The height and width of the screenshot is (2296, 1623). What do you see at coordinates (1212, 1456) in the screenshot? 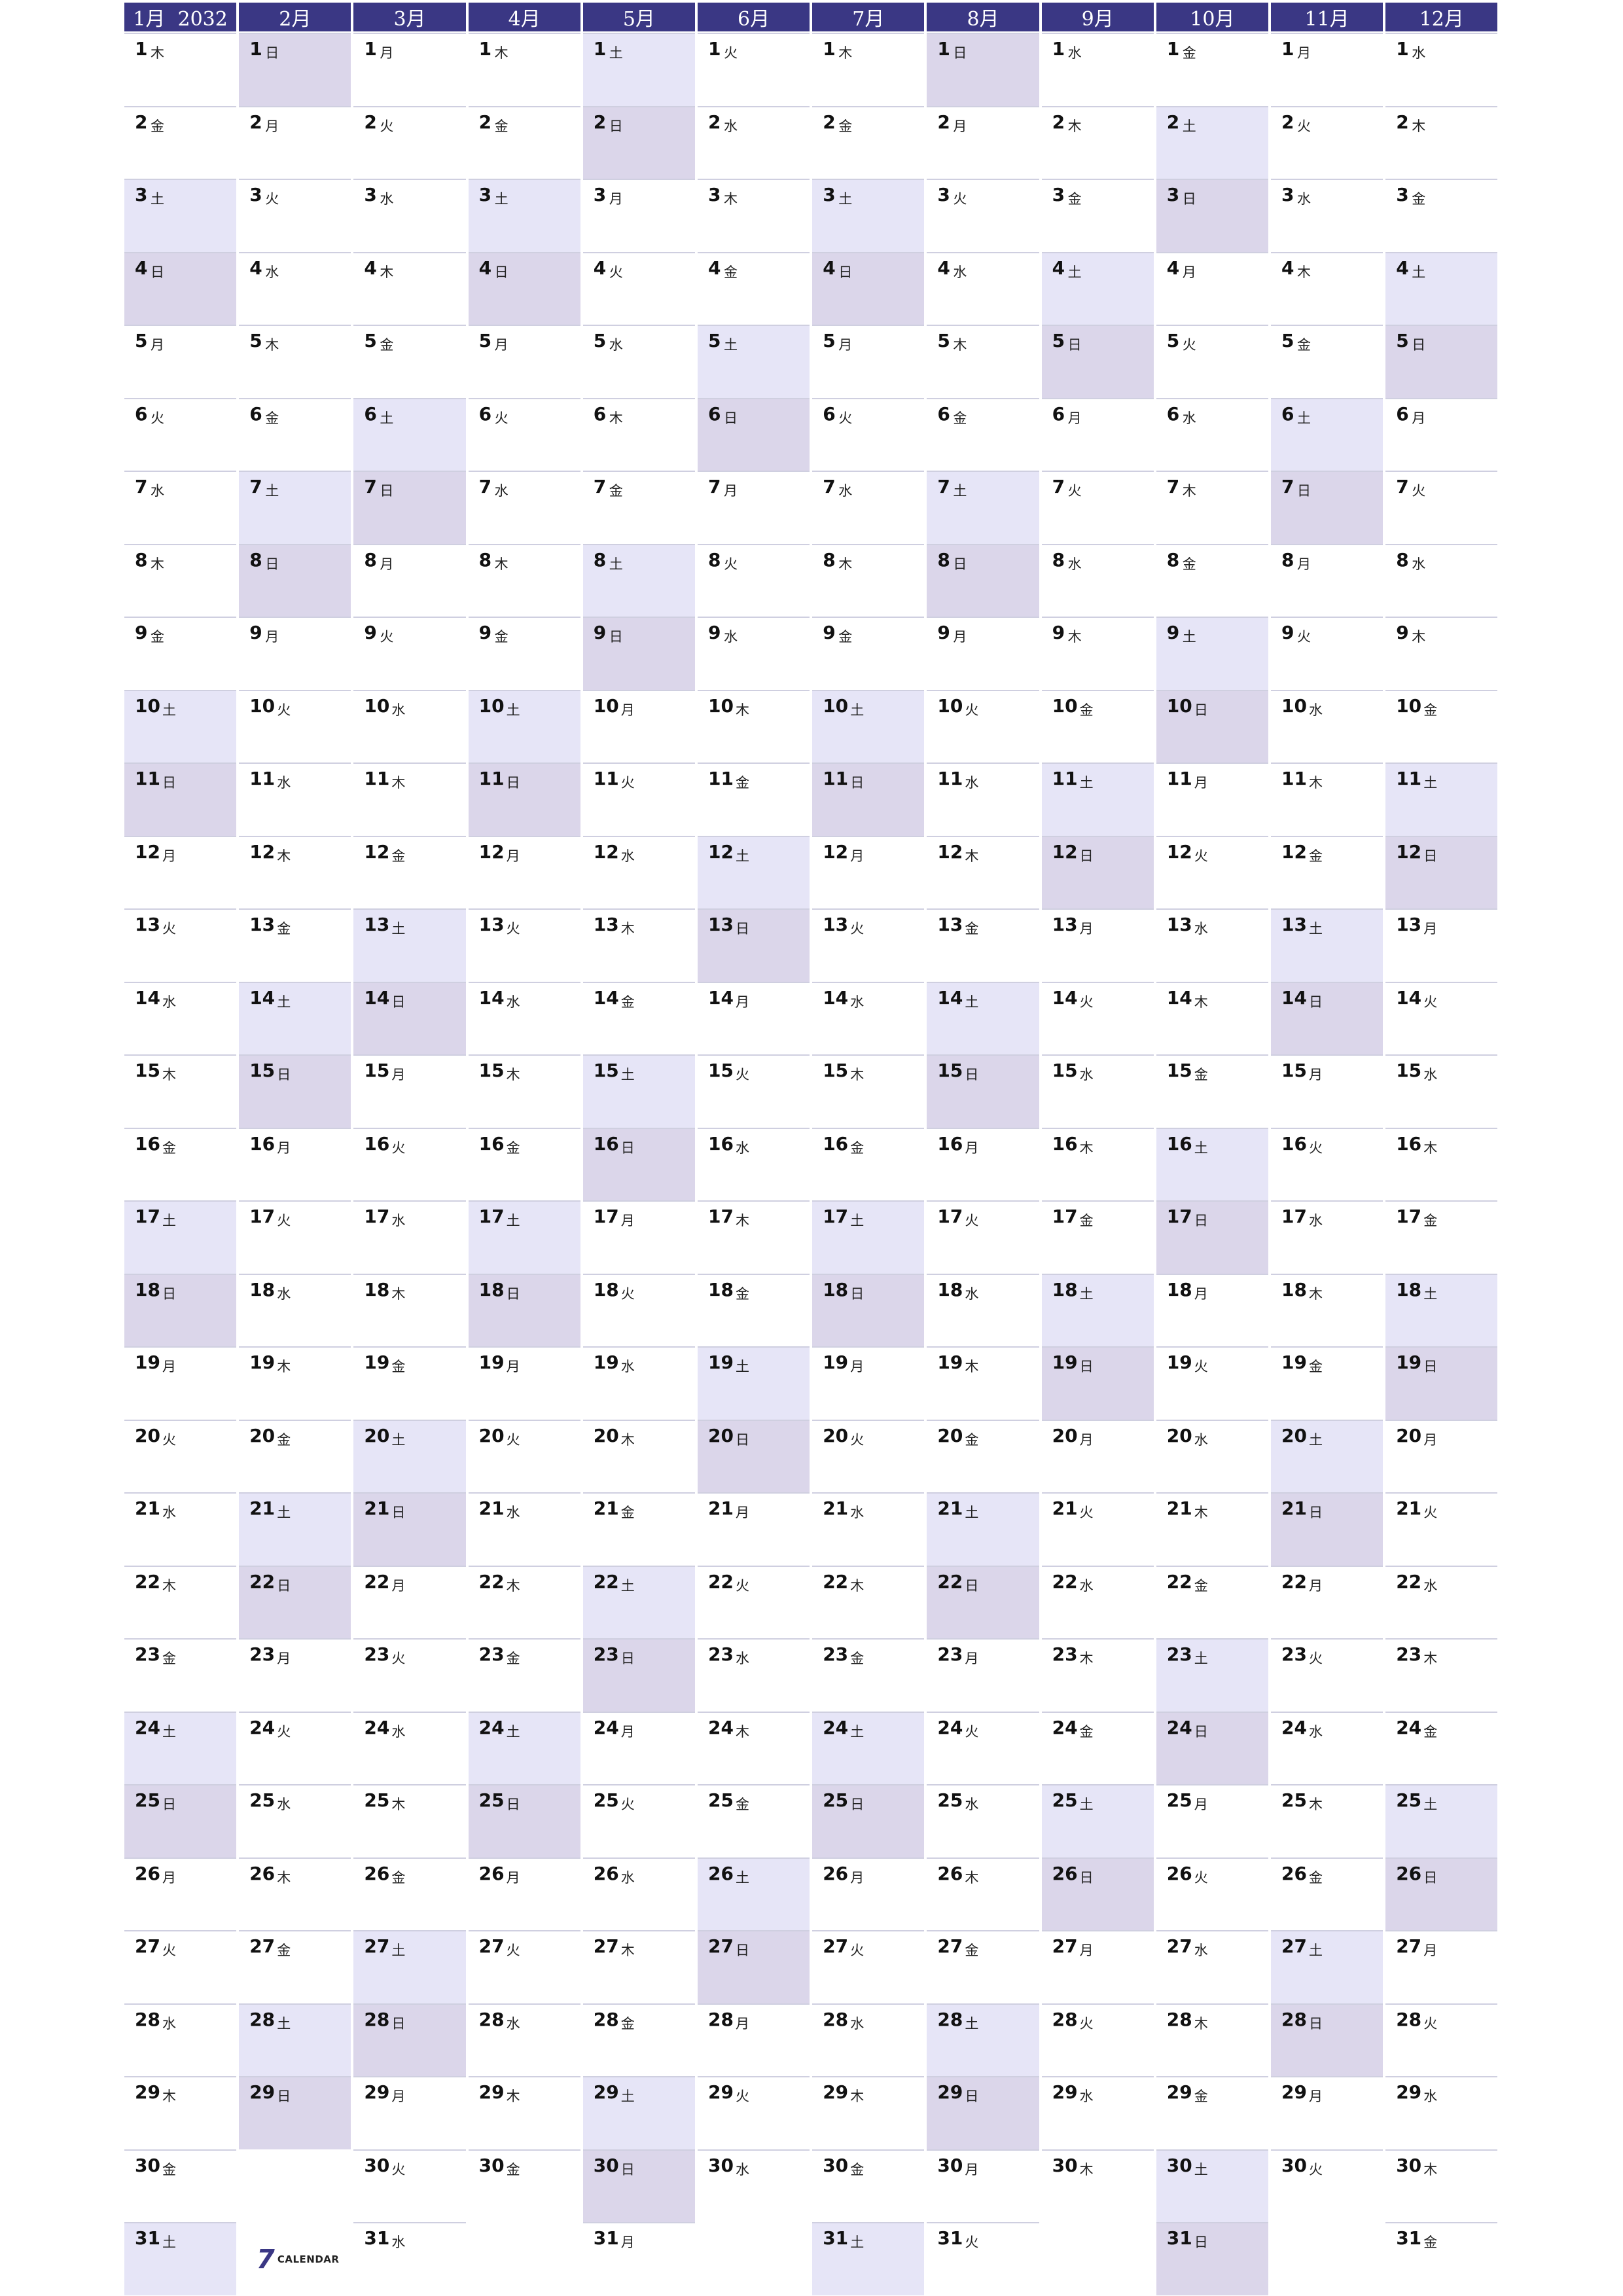
I see `day-cell: 20 水` at bounding box center [1212, 1456].